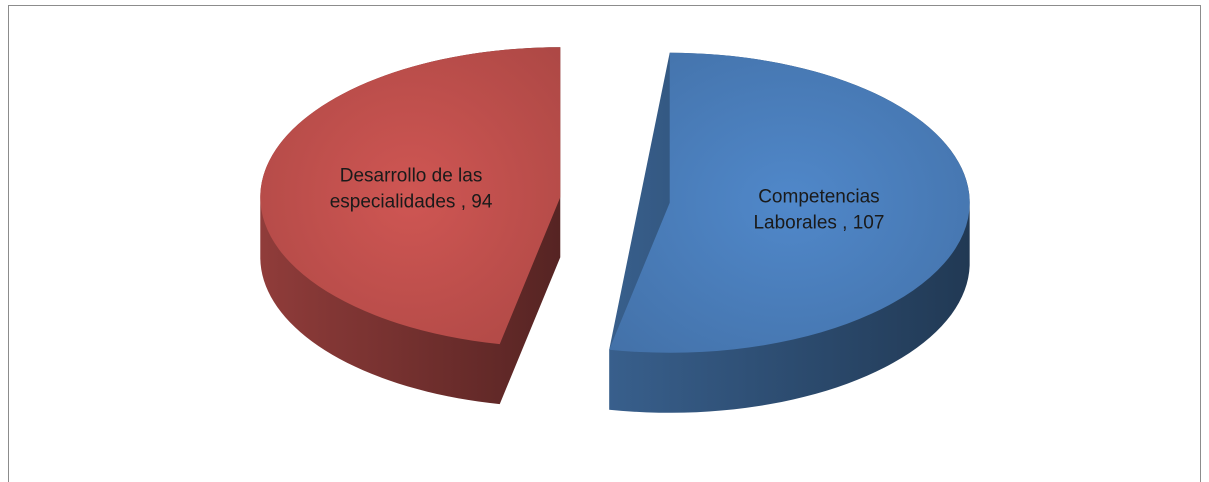 The width and height of the screenshot is (1209, 482). Describe the element at coordinates (818, 209) in the screenshot. I see `data-label: Competencias Laborales , 107` at that location.